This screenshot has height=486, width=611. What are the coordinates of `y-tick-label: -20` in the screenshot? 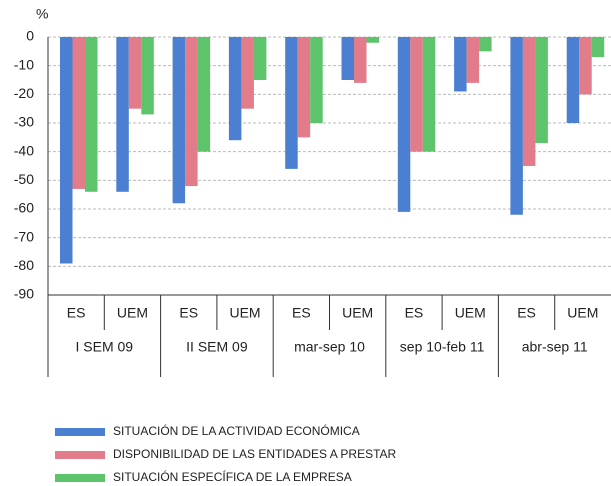 It's located at (24, 93).